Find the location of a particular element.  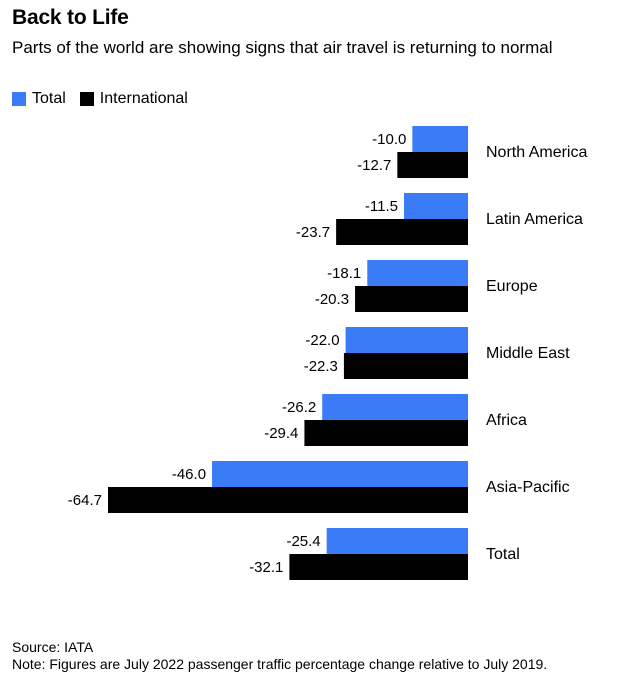

legend-swatch-international is located at coordinates (86, 99).